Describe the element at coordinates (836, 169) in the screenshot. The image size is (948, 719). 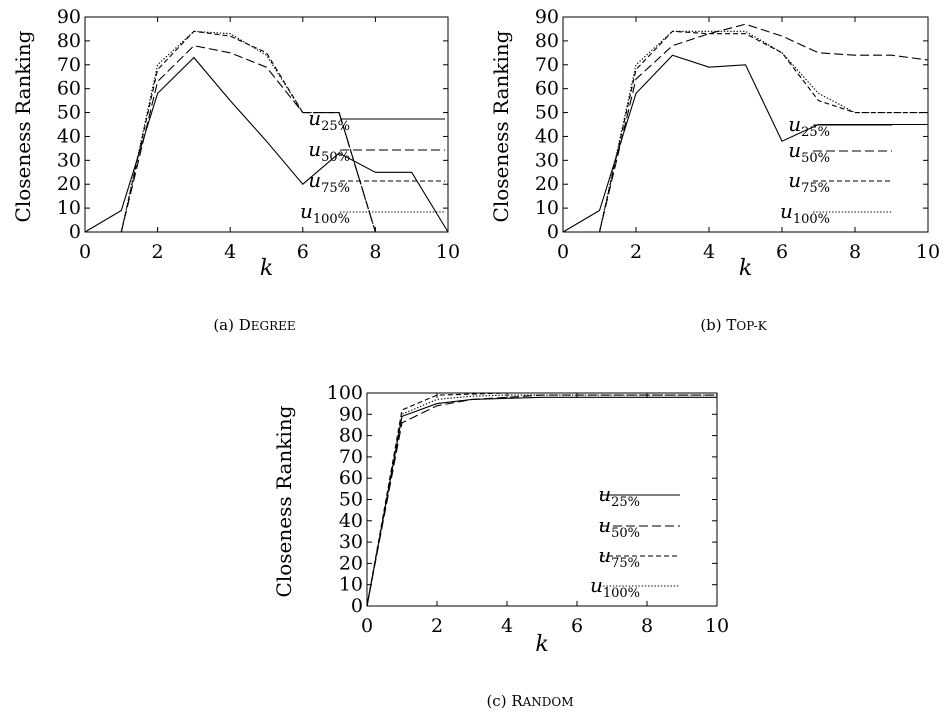
I see `legend: u25%u50%u75% u100%` at that location.